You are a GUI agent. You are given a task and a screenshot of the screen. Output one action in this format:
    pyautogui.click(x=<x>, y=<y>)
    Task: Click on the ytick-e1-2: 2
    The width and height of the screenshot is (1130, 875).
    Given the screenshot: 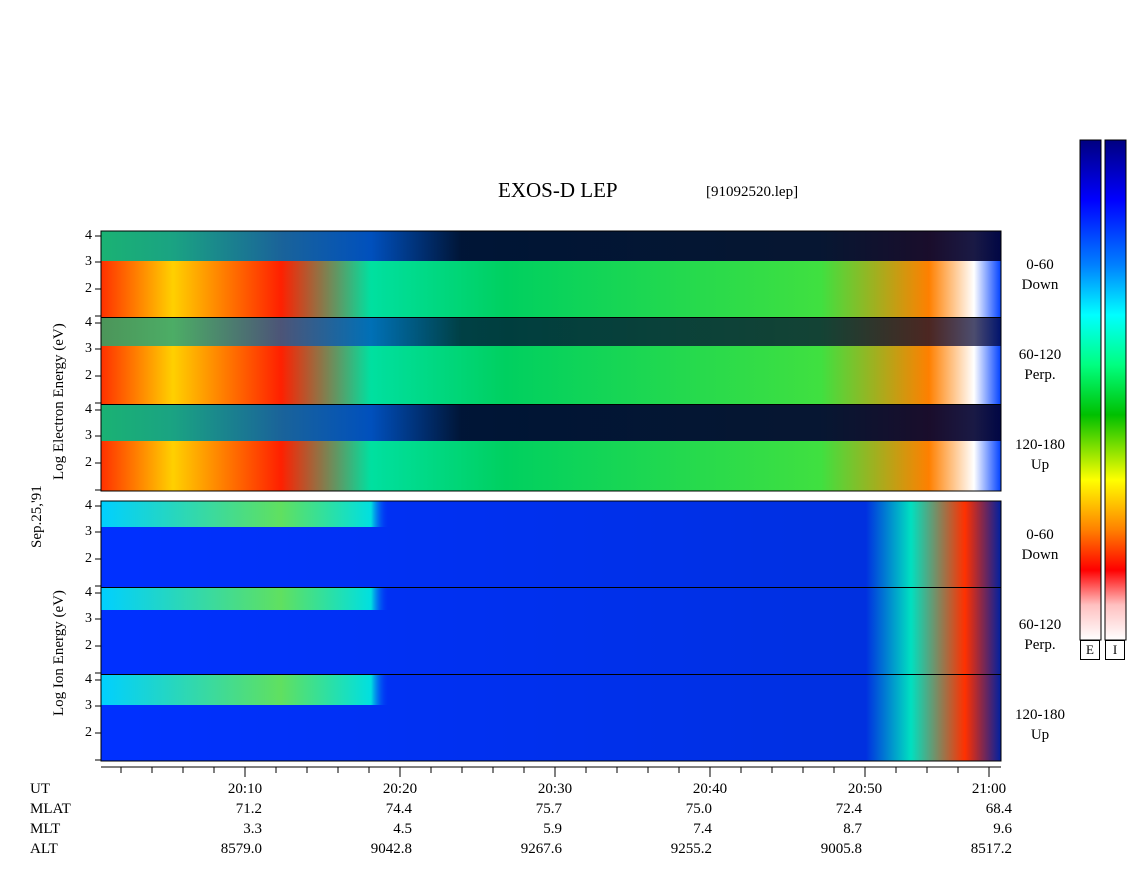 What is the action you would take?
    pyautogui.click(x=88, y=375)
    